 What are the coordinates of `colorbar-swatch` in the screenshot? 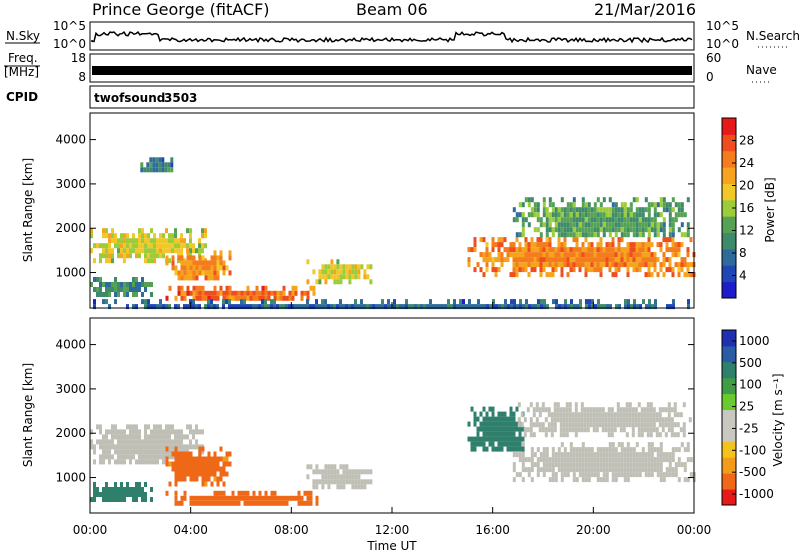 It's located at (729, 497).